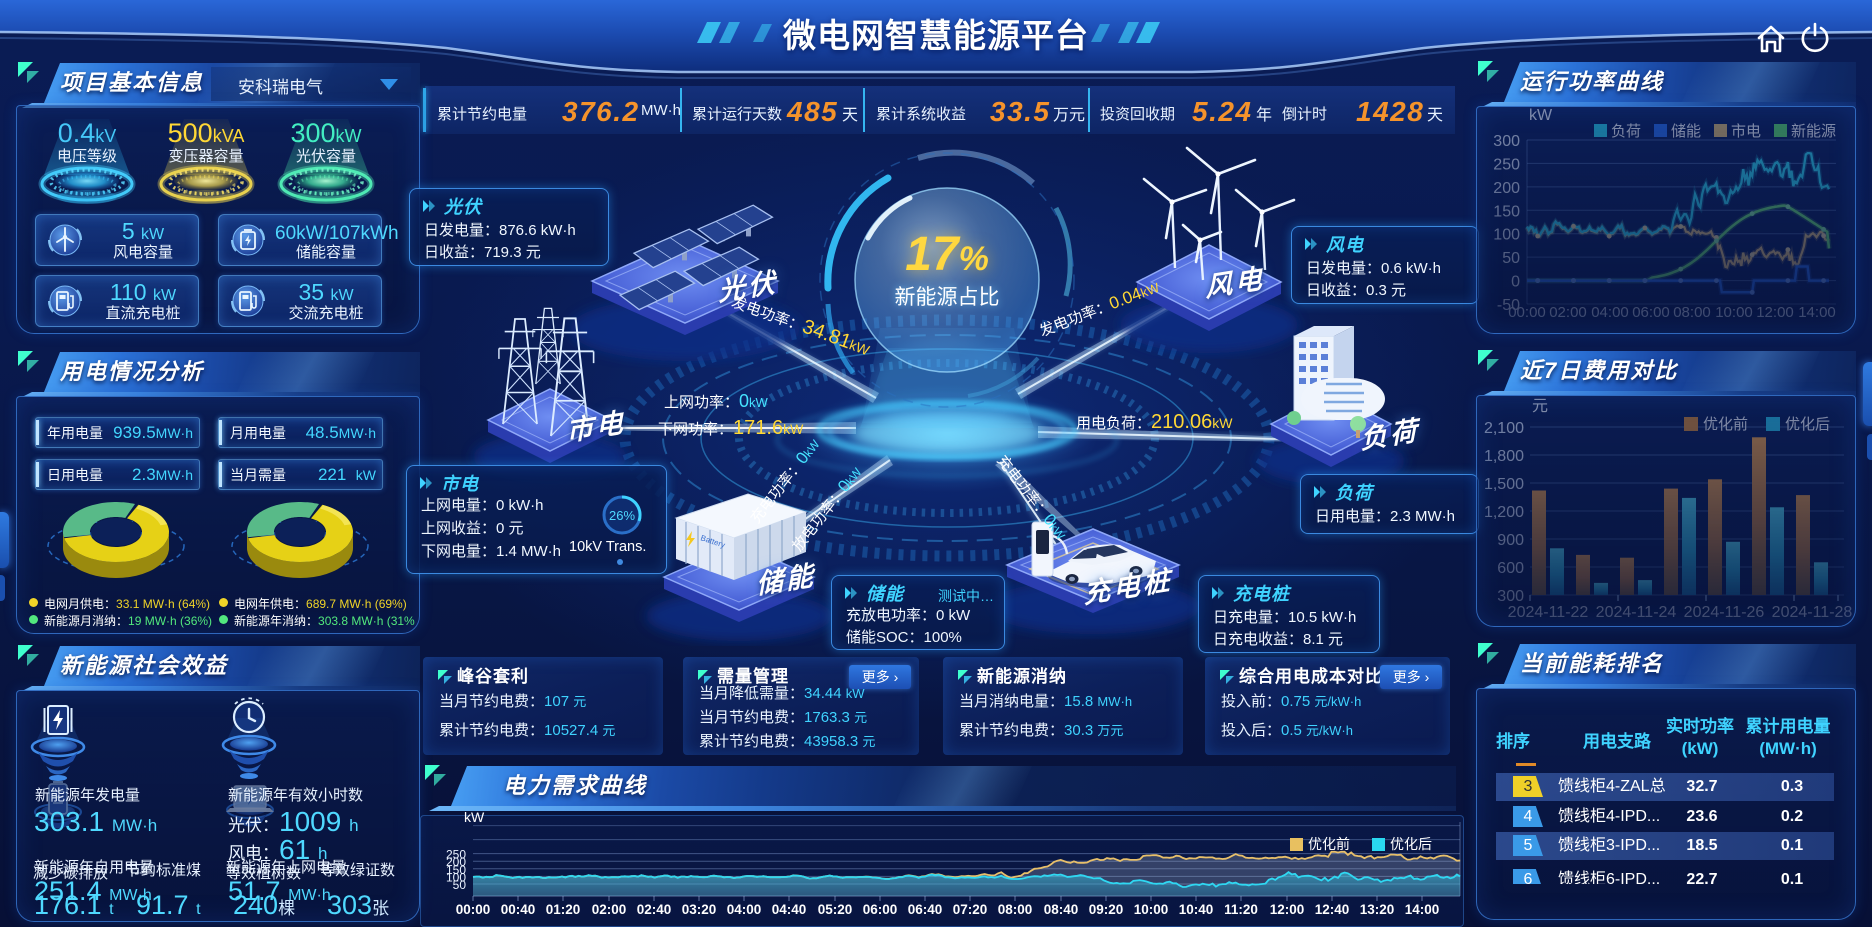  I want to click on svg-text: 优化后, so click(1411, 844).